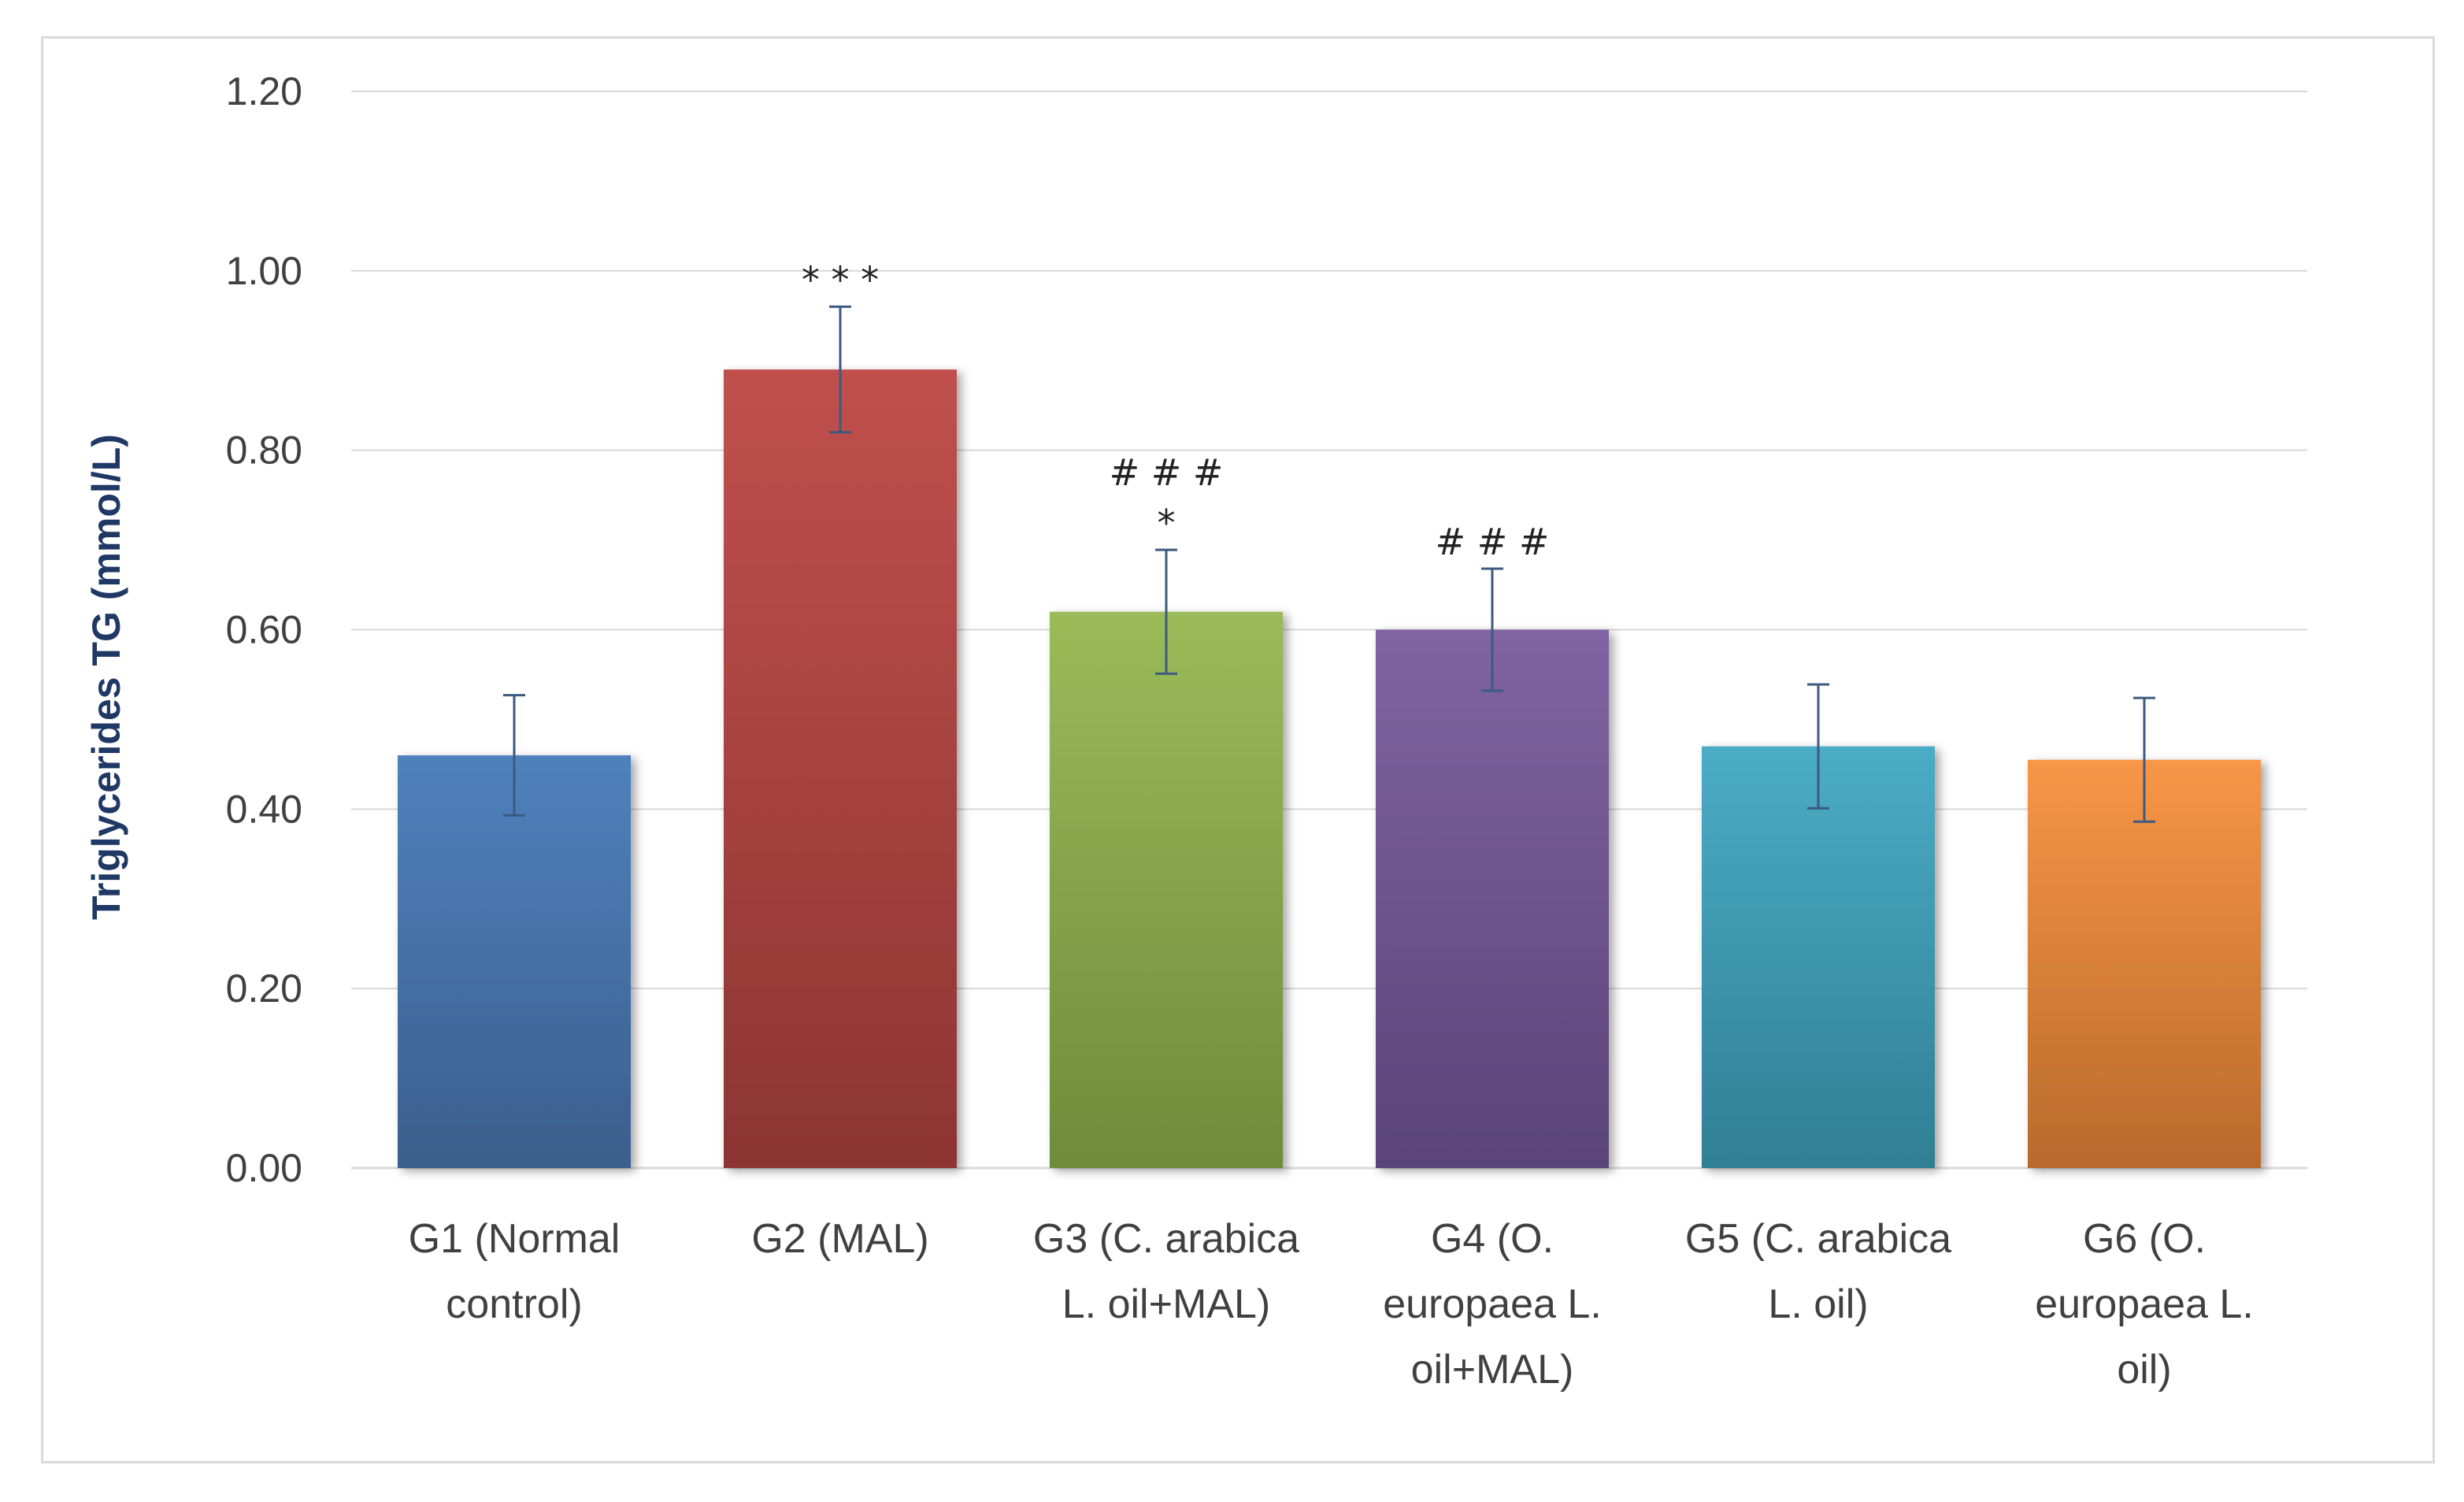  Describe the element at coordinates (1166, 1304) in the screenshot. I see `x-category-label: L. oil+MAL)` at that location.